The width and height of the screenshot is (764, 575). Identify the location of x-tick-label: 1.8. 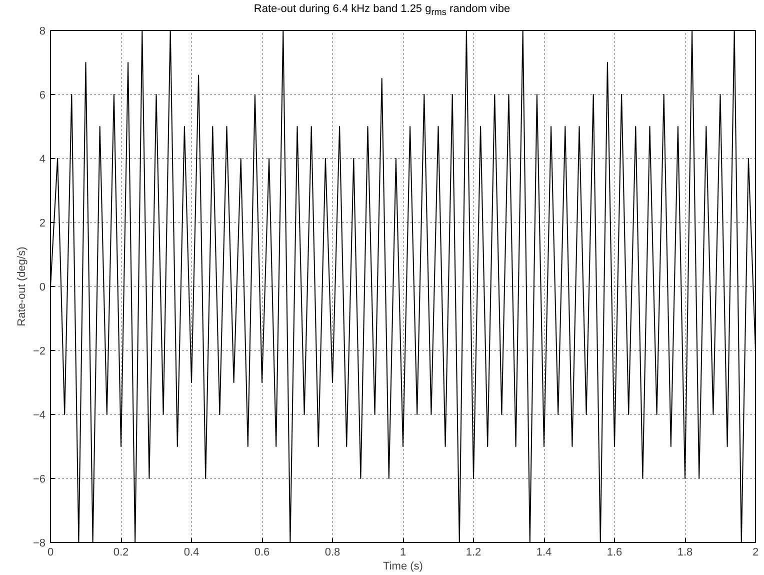
(685, 552).